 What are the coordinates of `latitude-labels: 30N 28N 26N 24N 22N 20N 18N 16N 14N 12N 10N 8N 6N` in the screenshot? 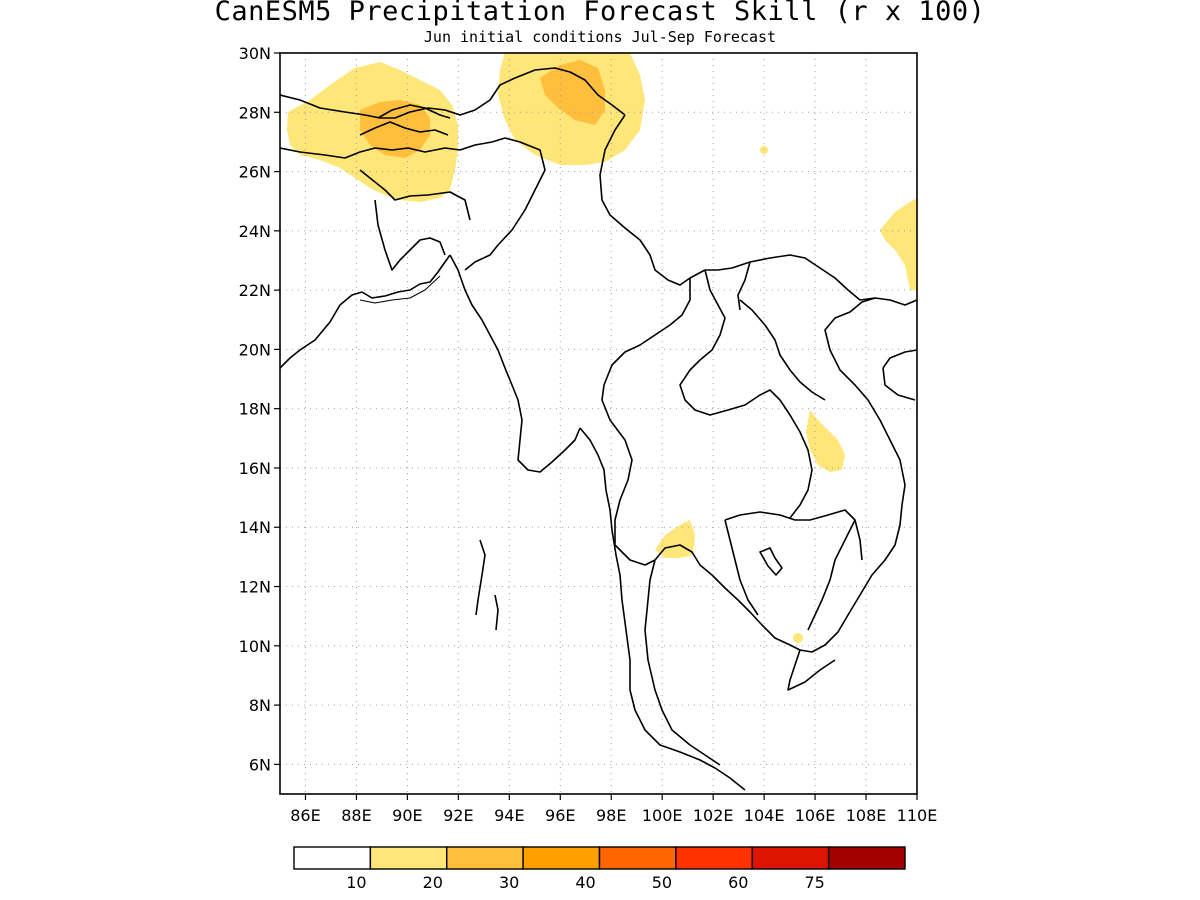 It's located at (255, 409).